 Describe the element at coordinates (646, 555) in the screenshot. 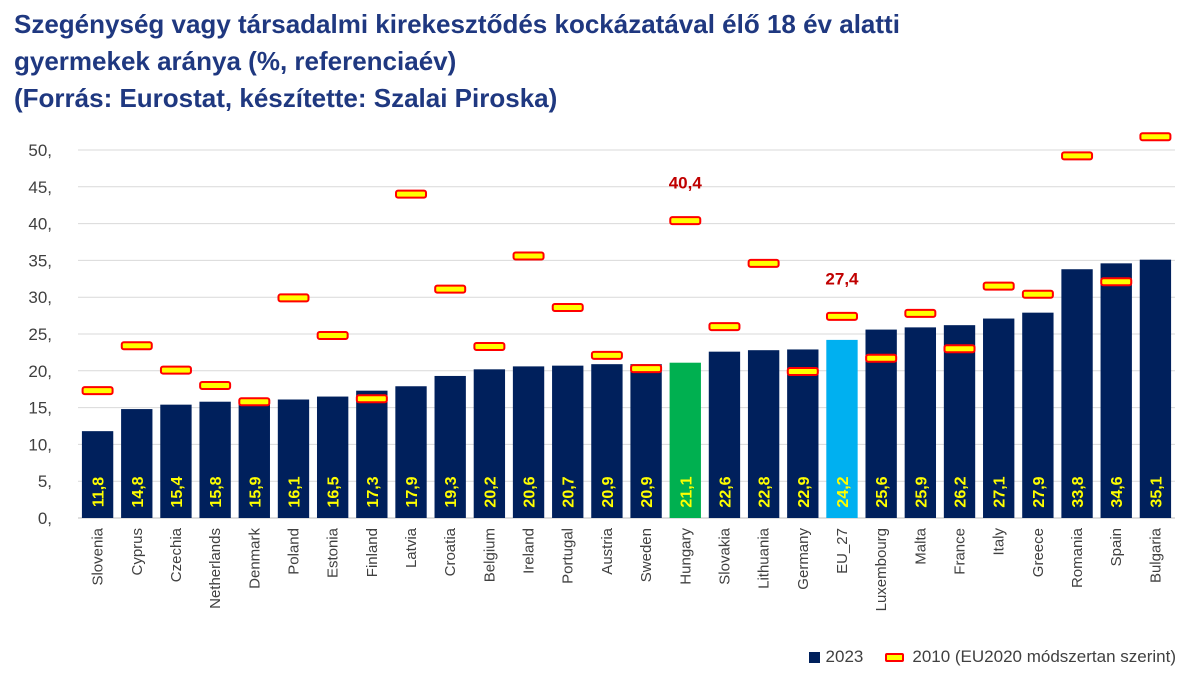

I see `category-label: Sweden` at that location.